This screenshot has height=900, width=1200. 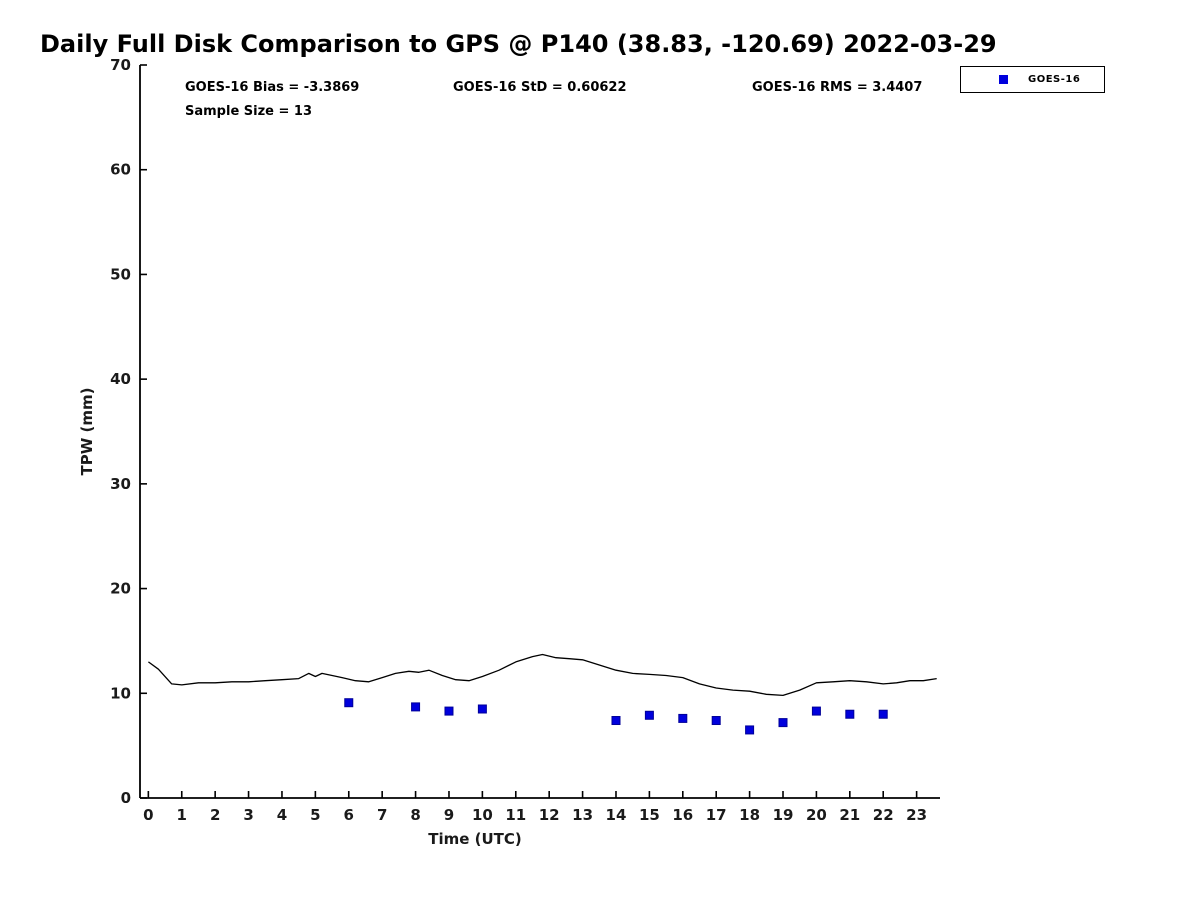 What do you see at coordinates (282, 815) in the screenshot?
I see `svg-text: 4` at bounding box center [282, 815].